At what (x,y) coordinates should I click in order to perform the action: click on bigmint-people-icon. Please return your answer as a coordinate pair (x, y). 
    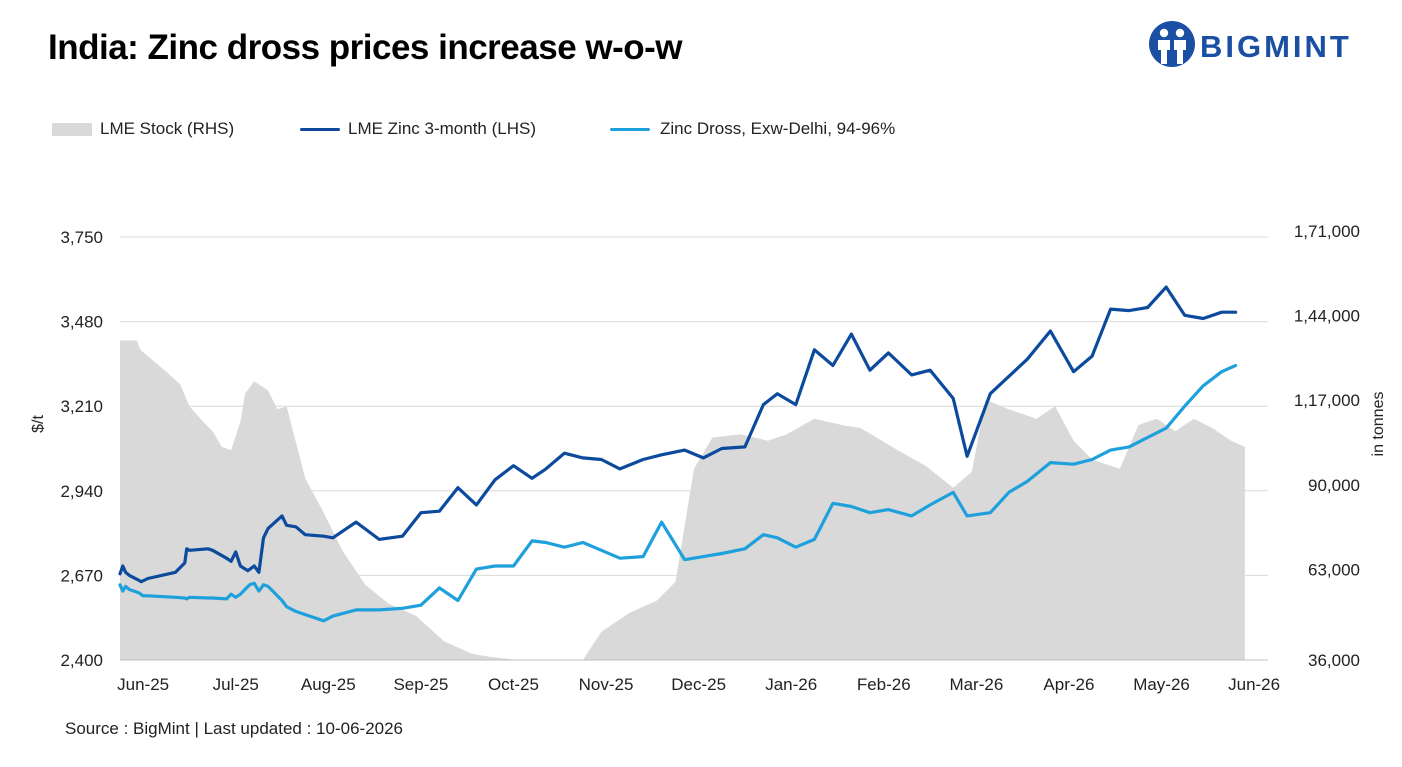
    Looking at the image, I should click on (1172, 44).